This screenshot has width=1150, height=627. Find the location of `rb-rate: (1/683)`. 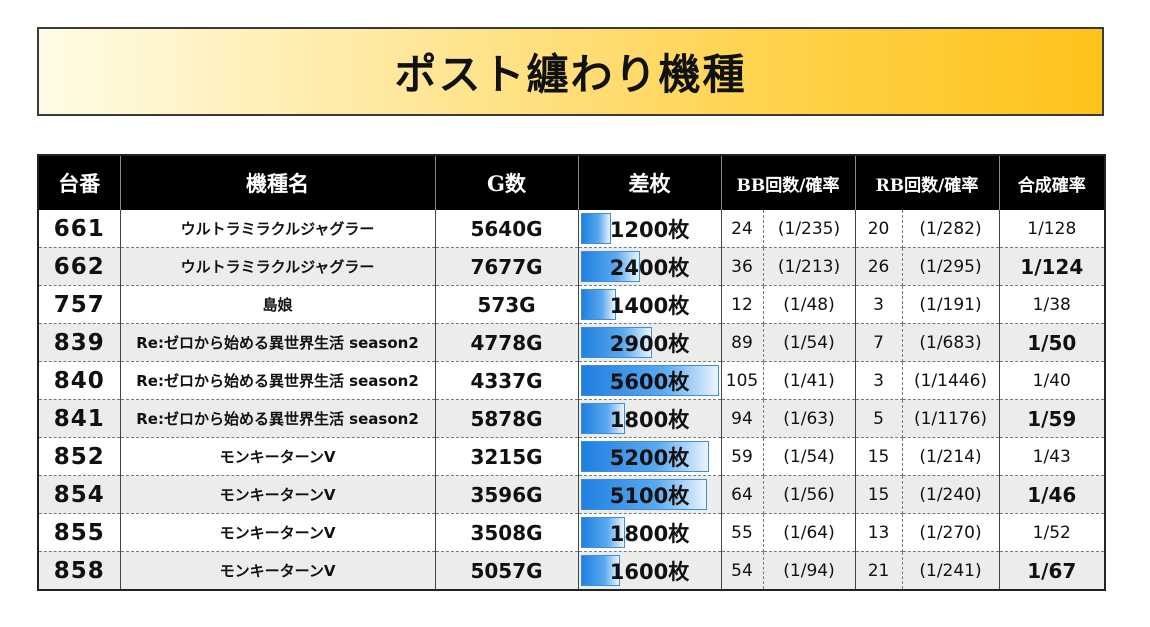

rb-rate: (1/683) is located at coordinates (951, 342).